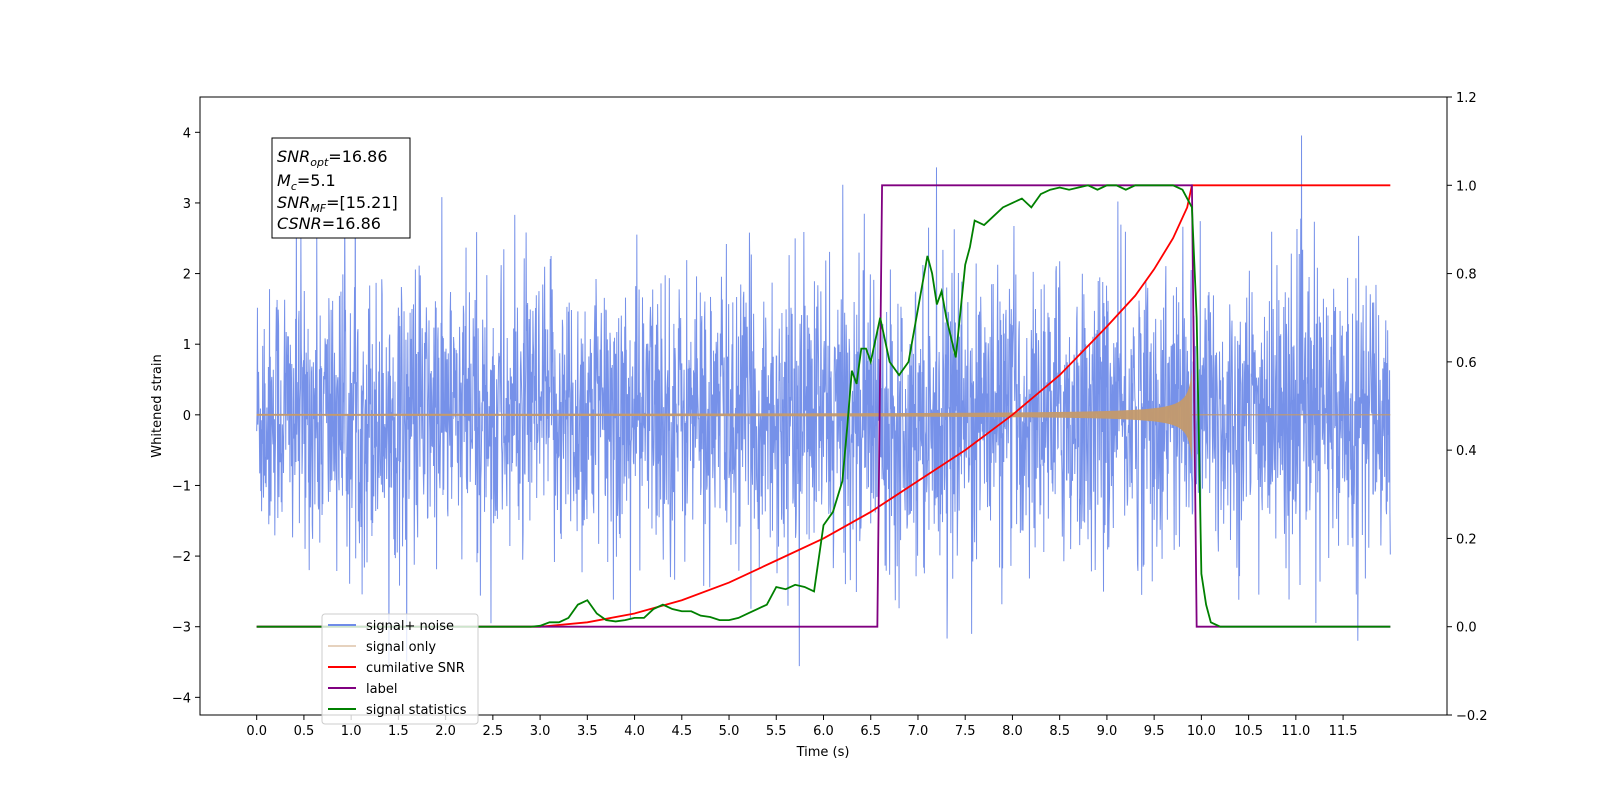 This screenshot has height=800, width=1600. Describe the element at coordinates (398, 731) in the screenshot. I see `x-tick-label: 1.5` at that location.